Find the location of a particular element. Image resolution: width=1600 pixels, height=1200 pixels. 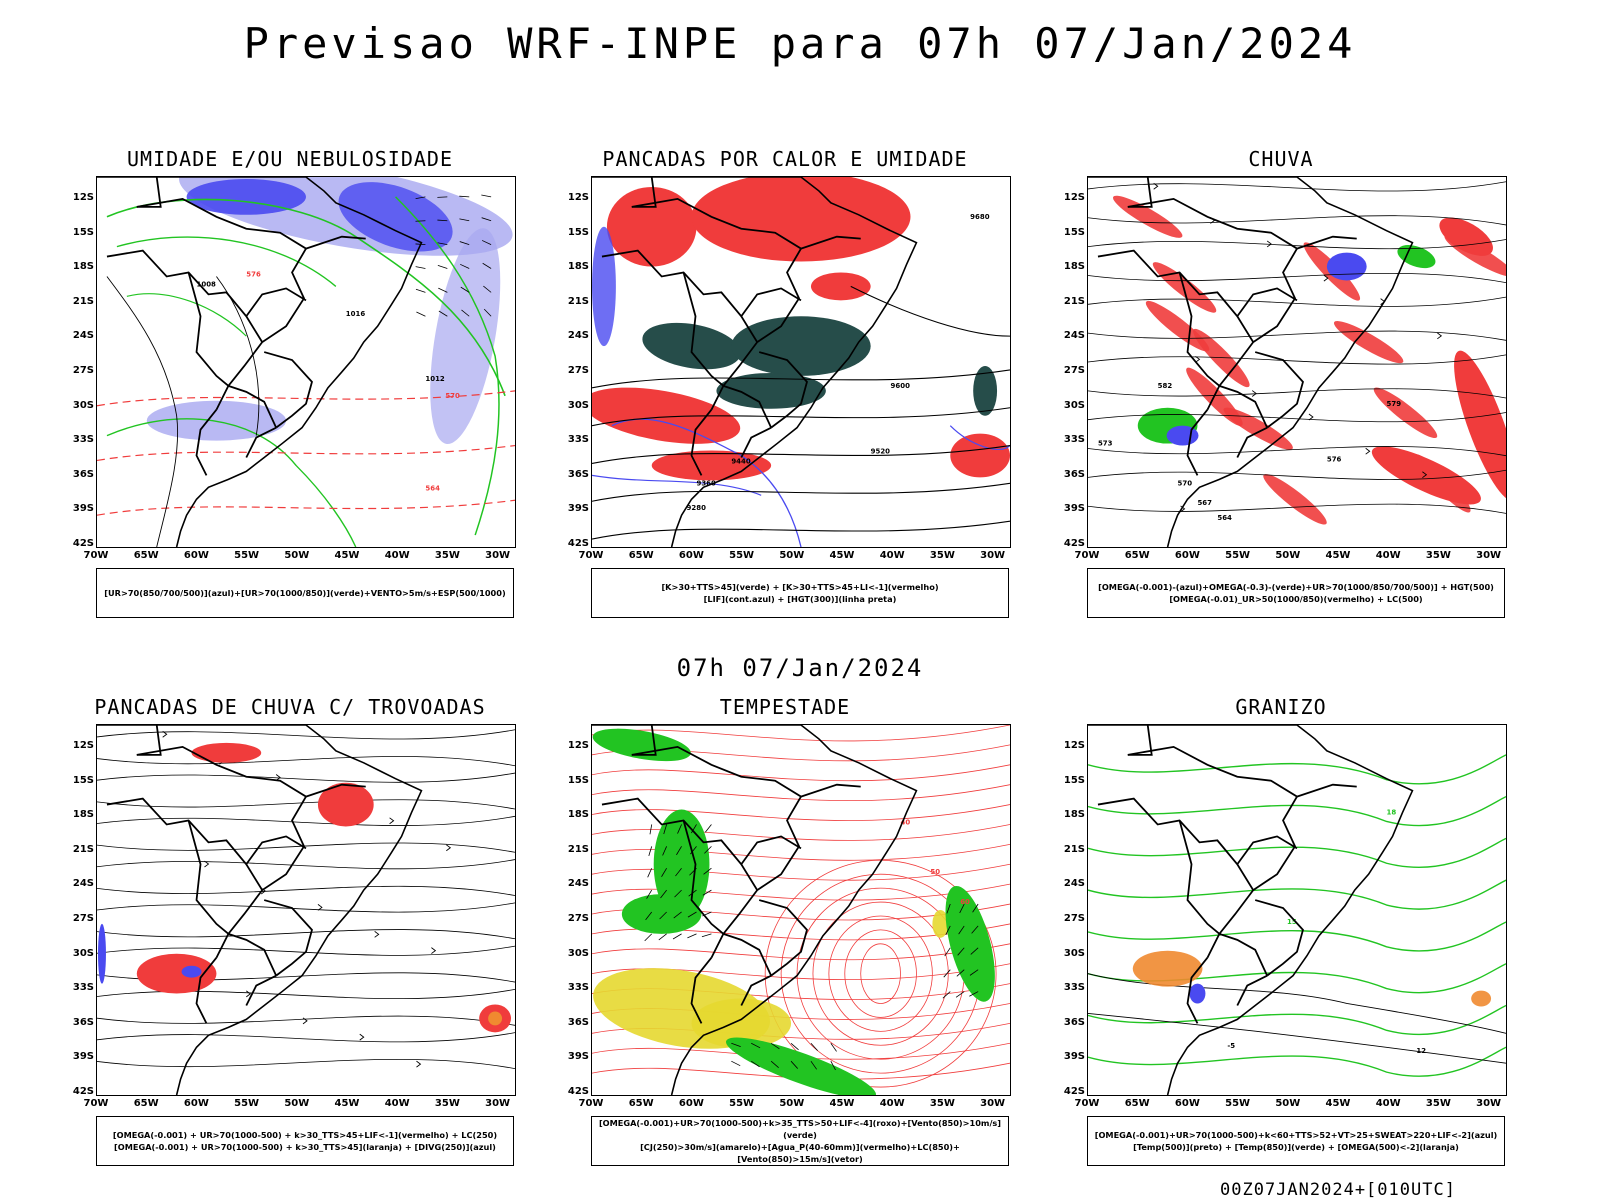

map-canvas: 1008 1012 1016 576 570 564 is located at coordinates (306, 362).